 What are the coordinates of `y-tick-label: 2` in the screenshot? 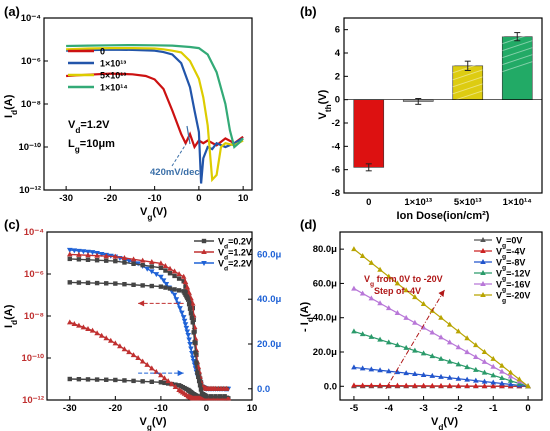 It's located at (337, 76).